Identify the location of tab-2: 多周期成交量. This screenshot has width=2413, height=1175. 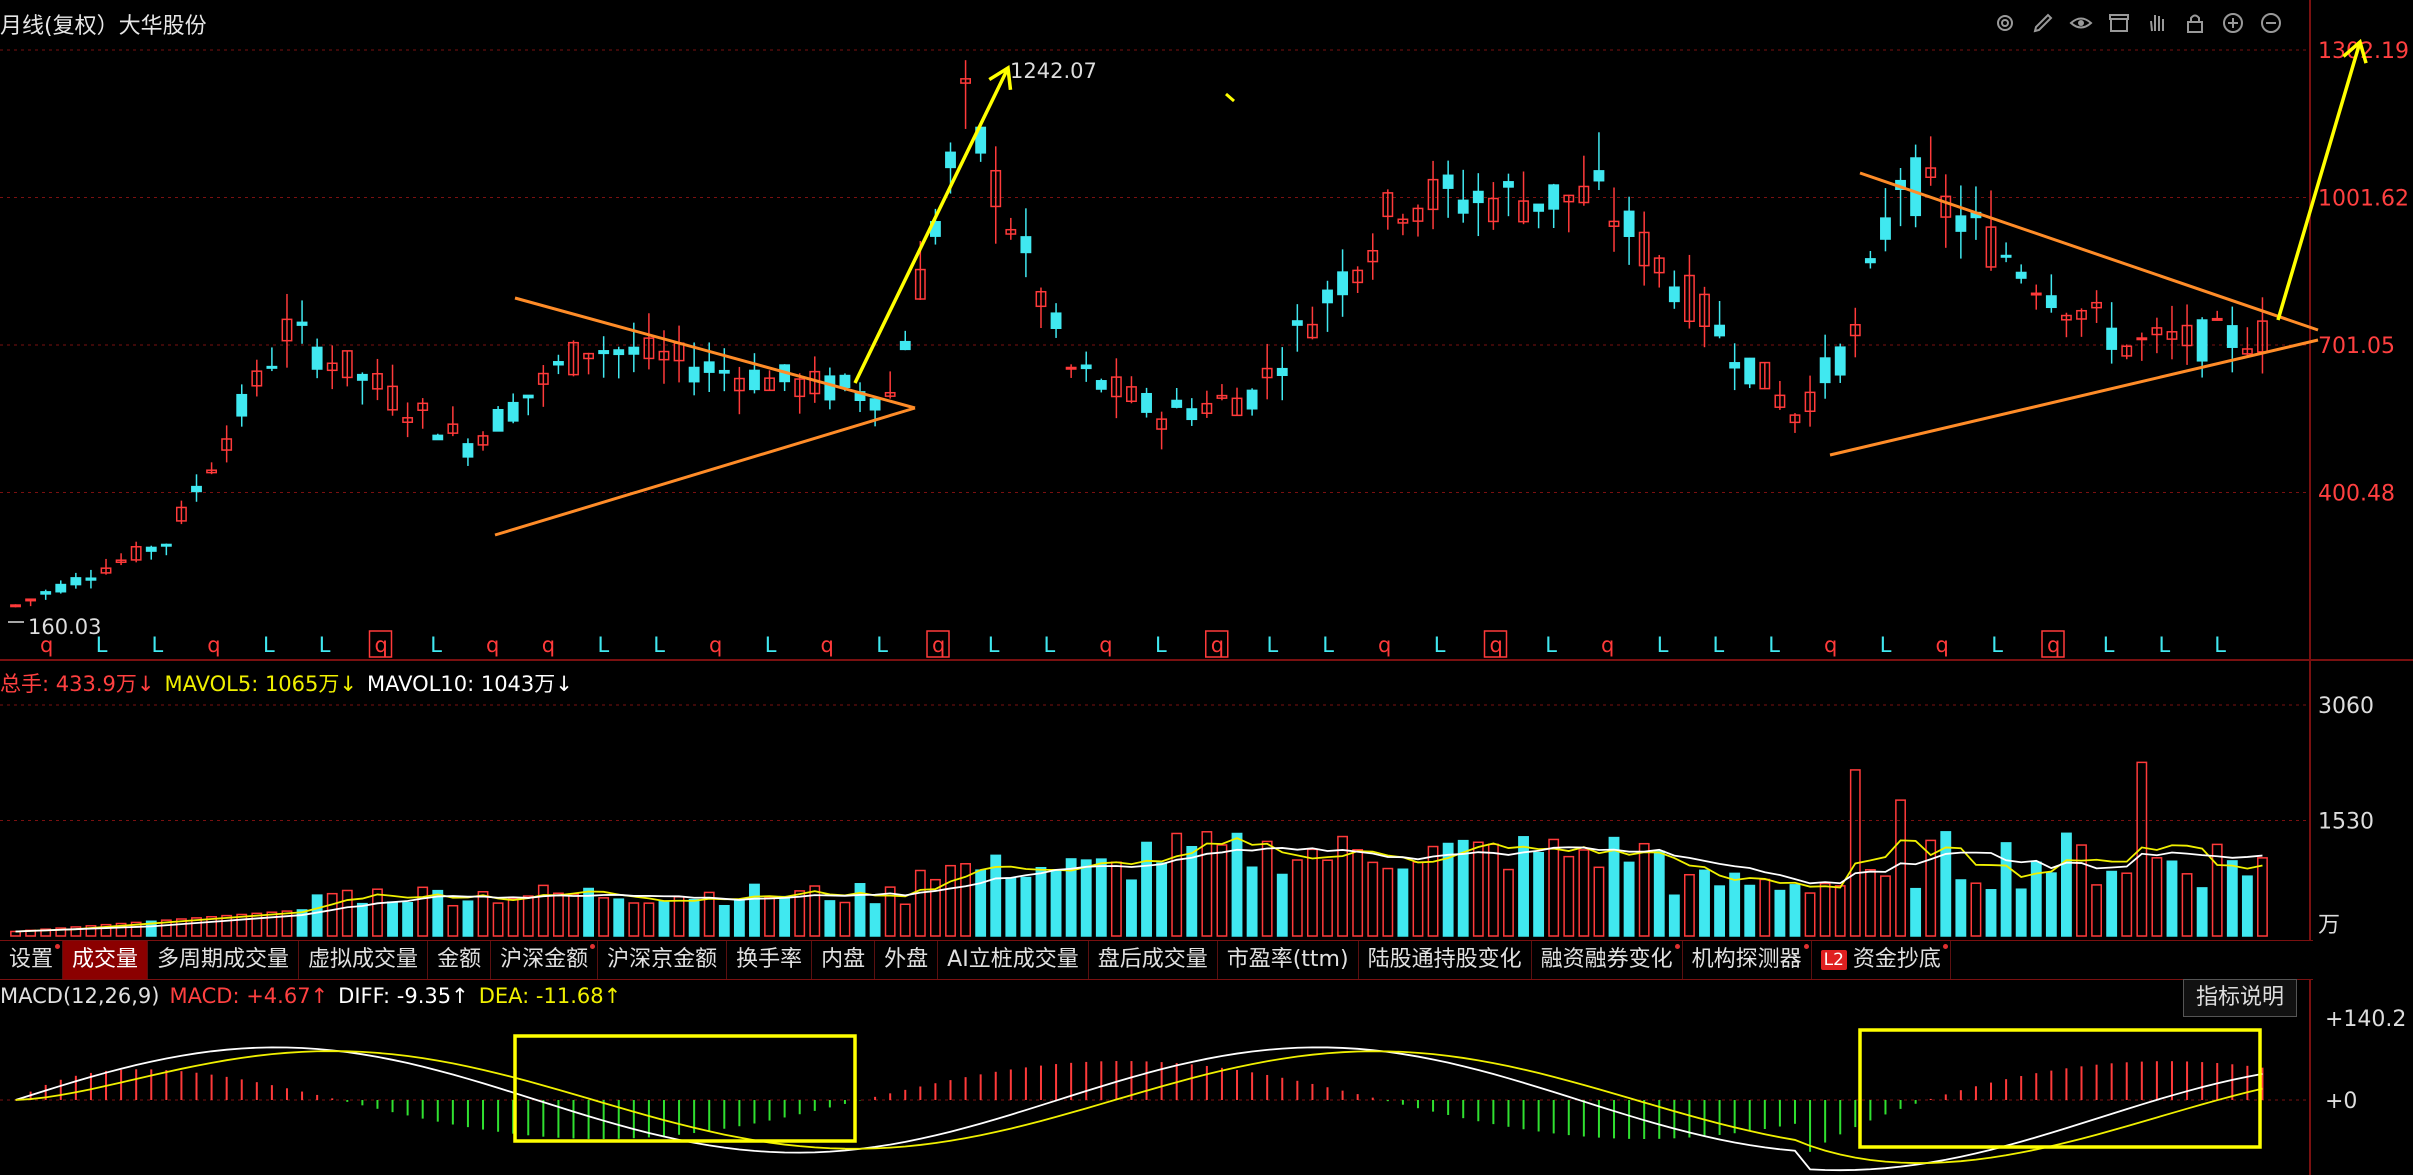
(224, 960).